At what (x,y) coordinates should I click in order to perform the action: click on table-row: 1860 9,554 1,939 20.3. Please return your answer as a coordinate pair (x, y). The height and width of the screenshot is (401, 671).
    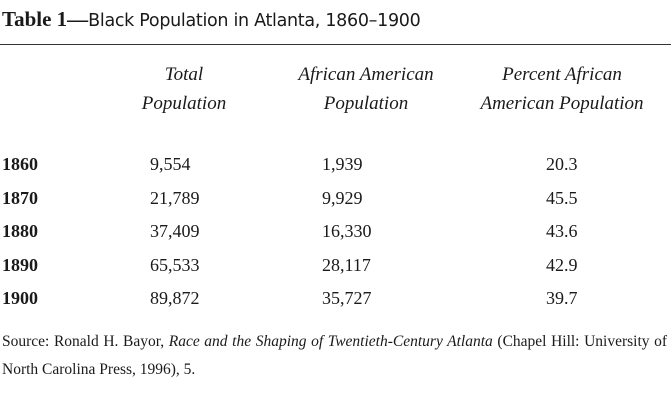
    Looking at the image, I should click on (335, 166).